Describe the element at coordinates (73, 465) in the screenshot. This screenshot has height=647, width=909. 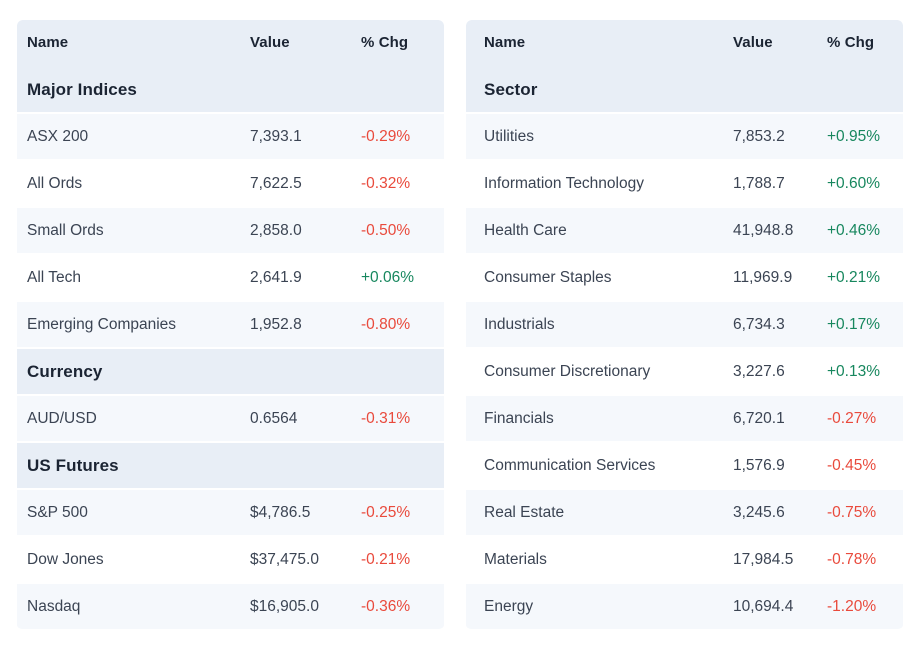
I see `section-title: US Futures` at that location.